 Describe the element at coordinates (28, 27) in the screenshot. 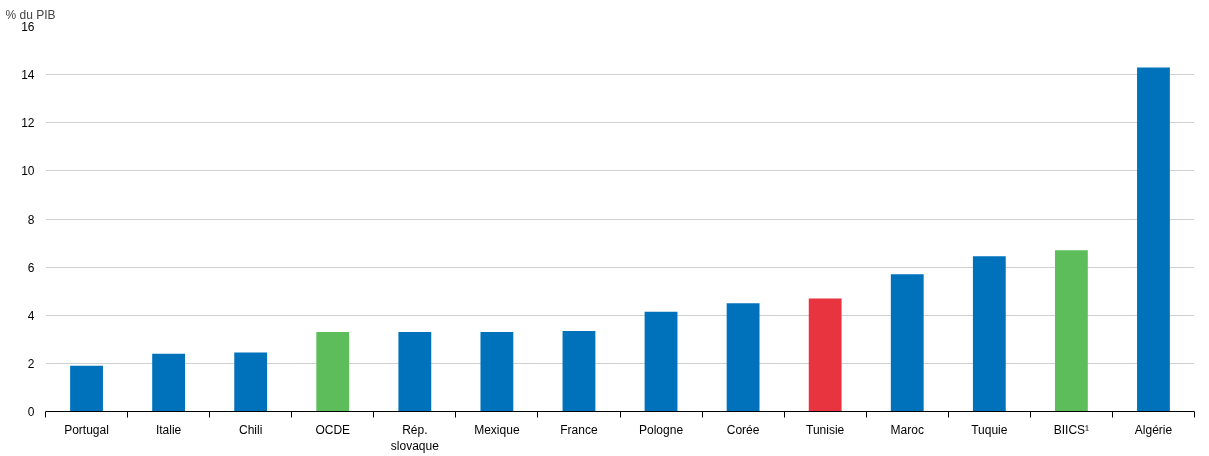

I see `y-tick-label: 16` at that location.